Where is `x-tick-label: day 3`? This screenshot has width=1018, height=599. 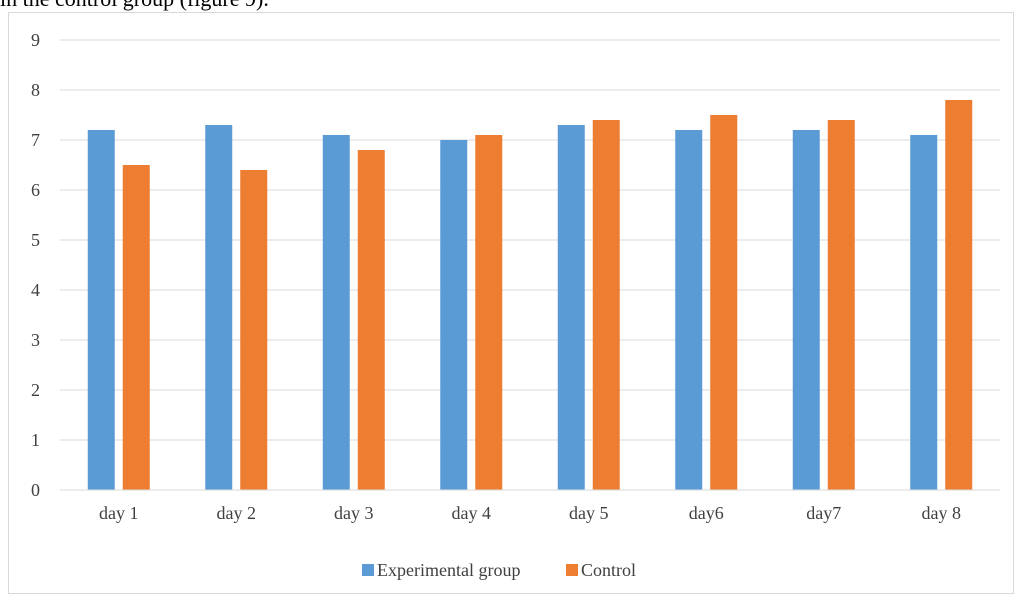 x-tick-label: day 3 is located at coordinates (354, 513).